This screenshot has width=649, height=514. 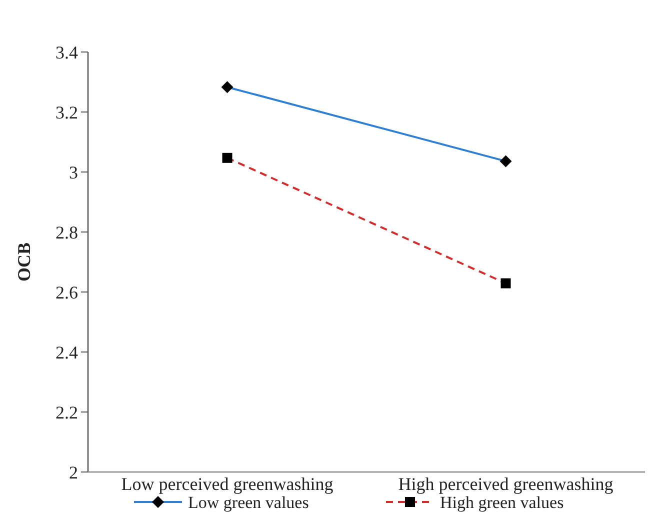 What do you see at coordinates (67, 352) in the screenshot?
I see `y-tick-label: 2.4` at bounding box center [67, 352].